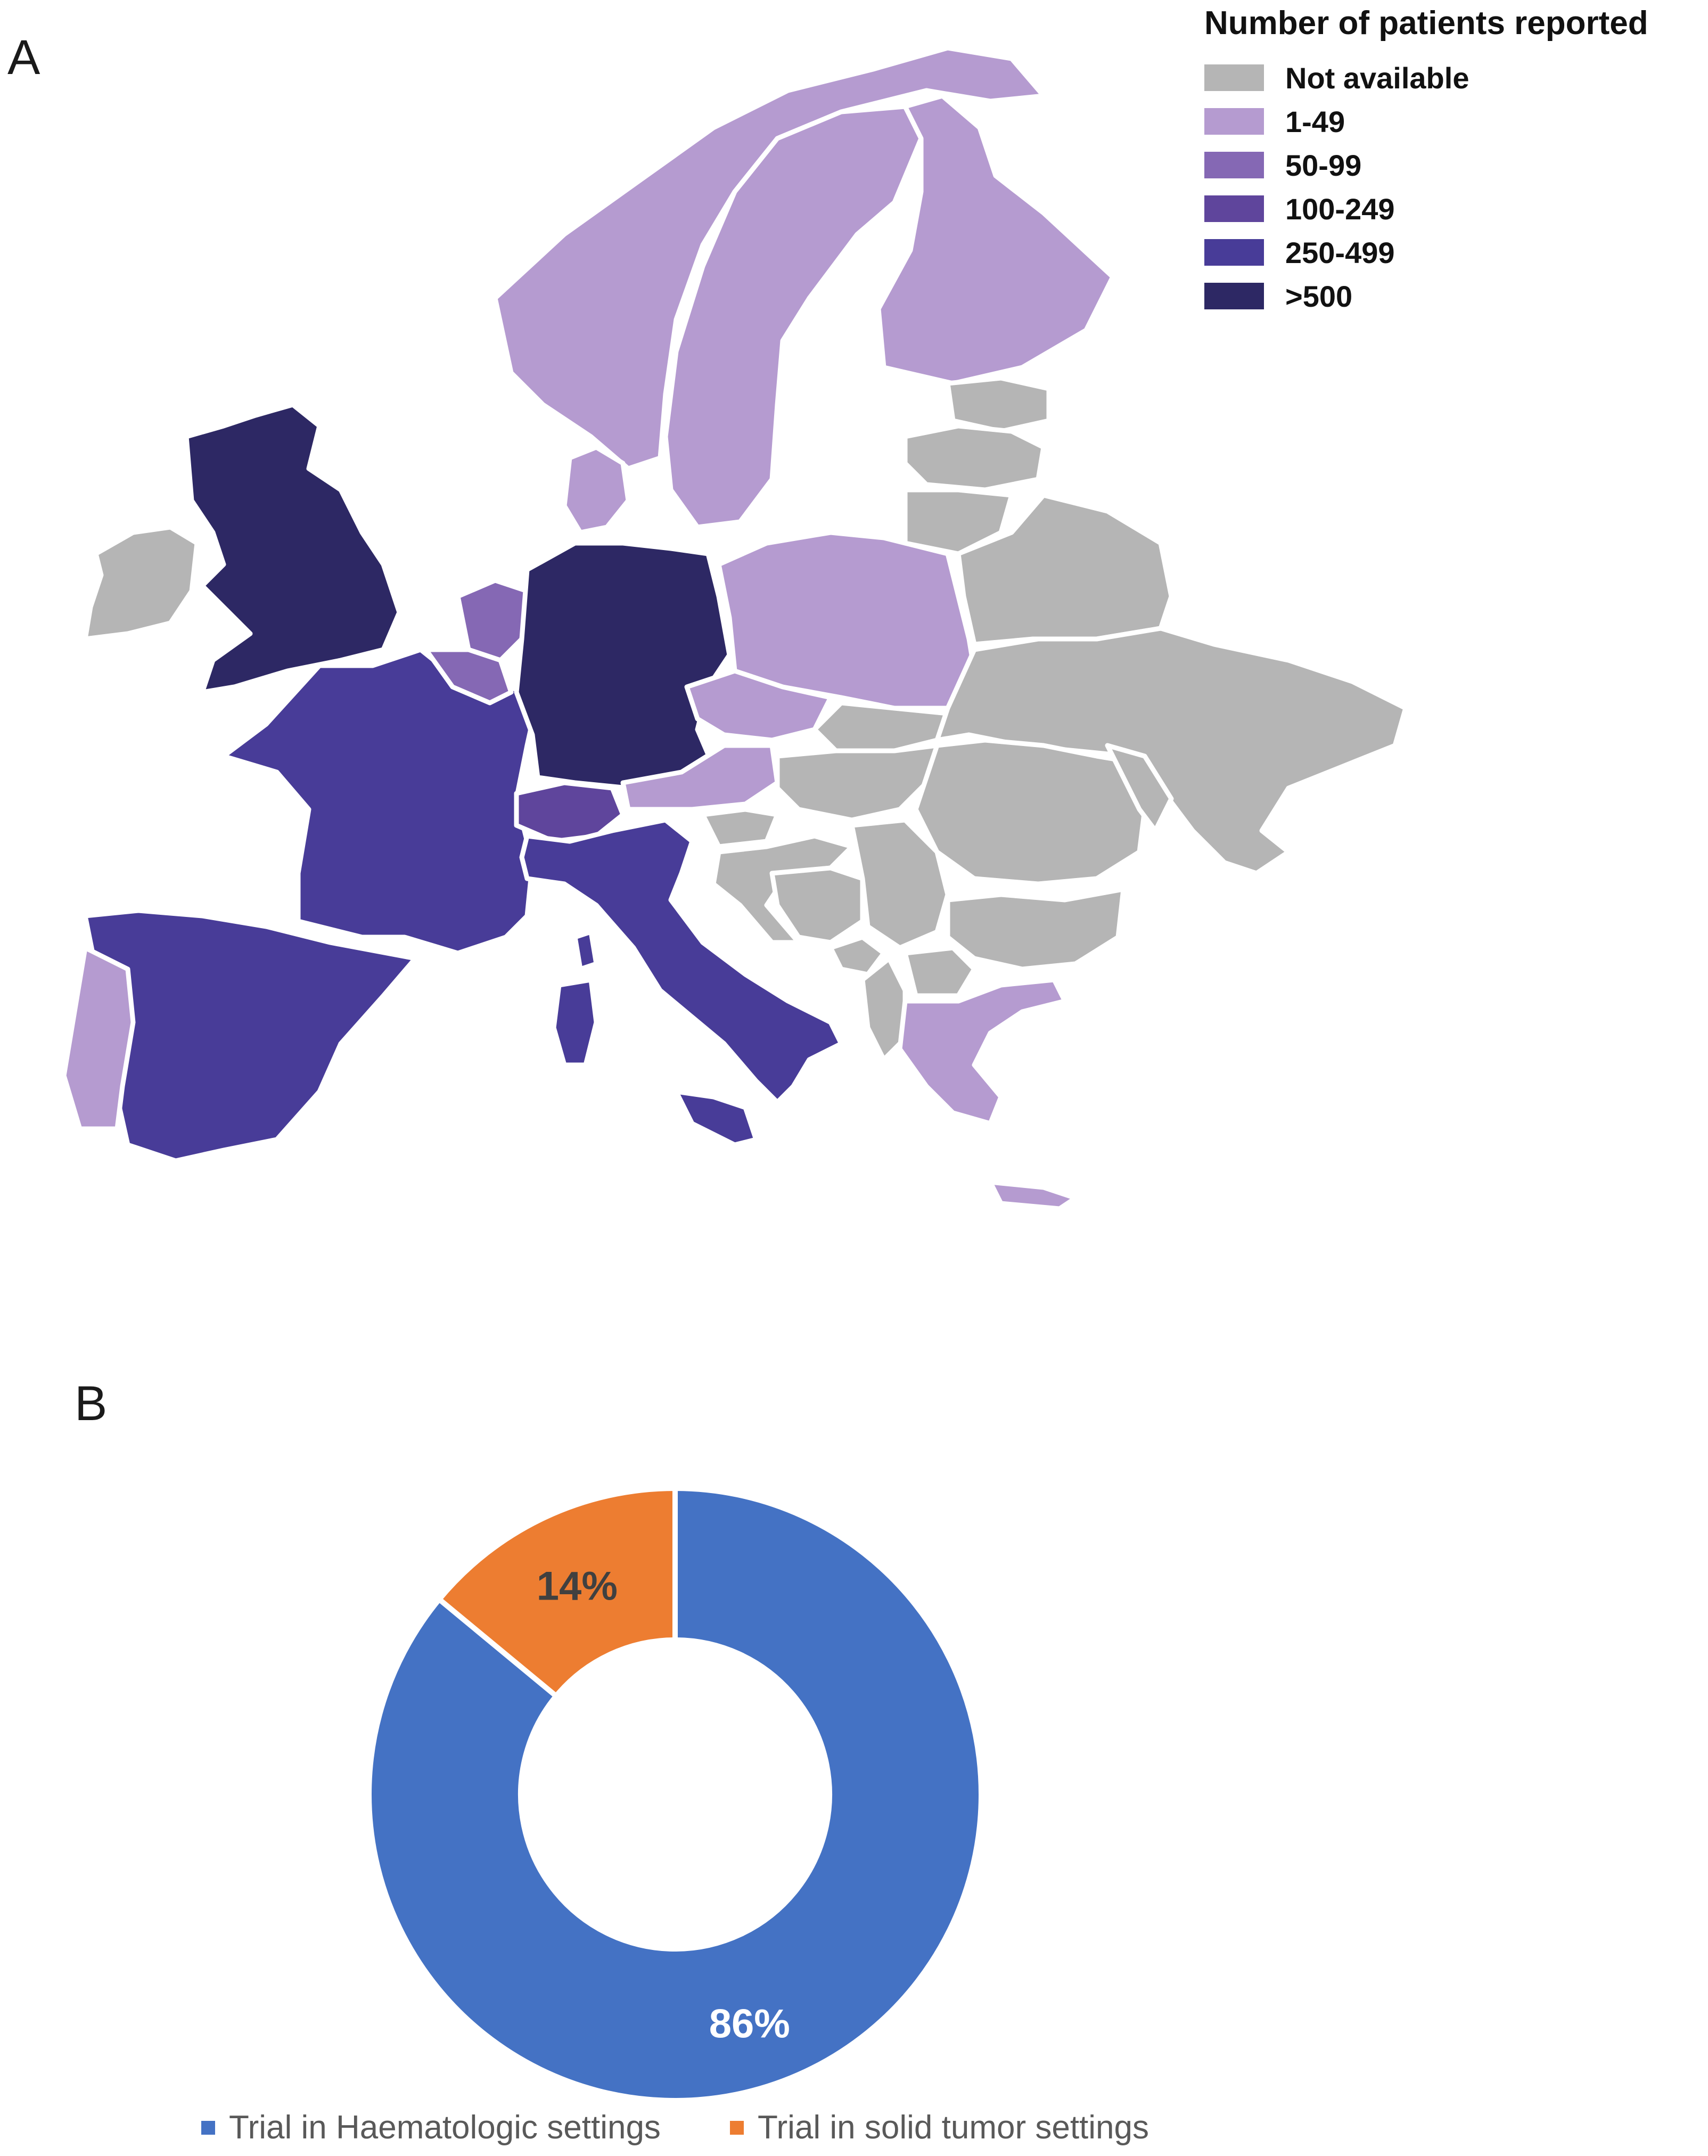 Image resolution: width=1708 pixels, height=2156 pixels. Describe the element at coordinates (1340, 209) in the screenshot. I see `legend-label: 100-249` at that location.